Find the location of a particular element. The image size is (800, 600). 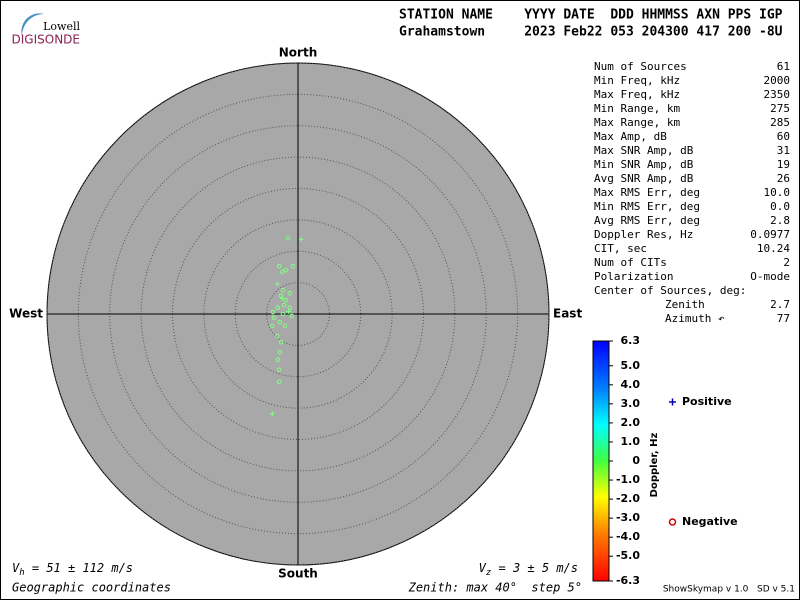

stat-label: Polarization is located at coordinates (633, 276).